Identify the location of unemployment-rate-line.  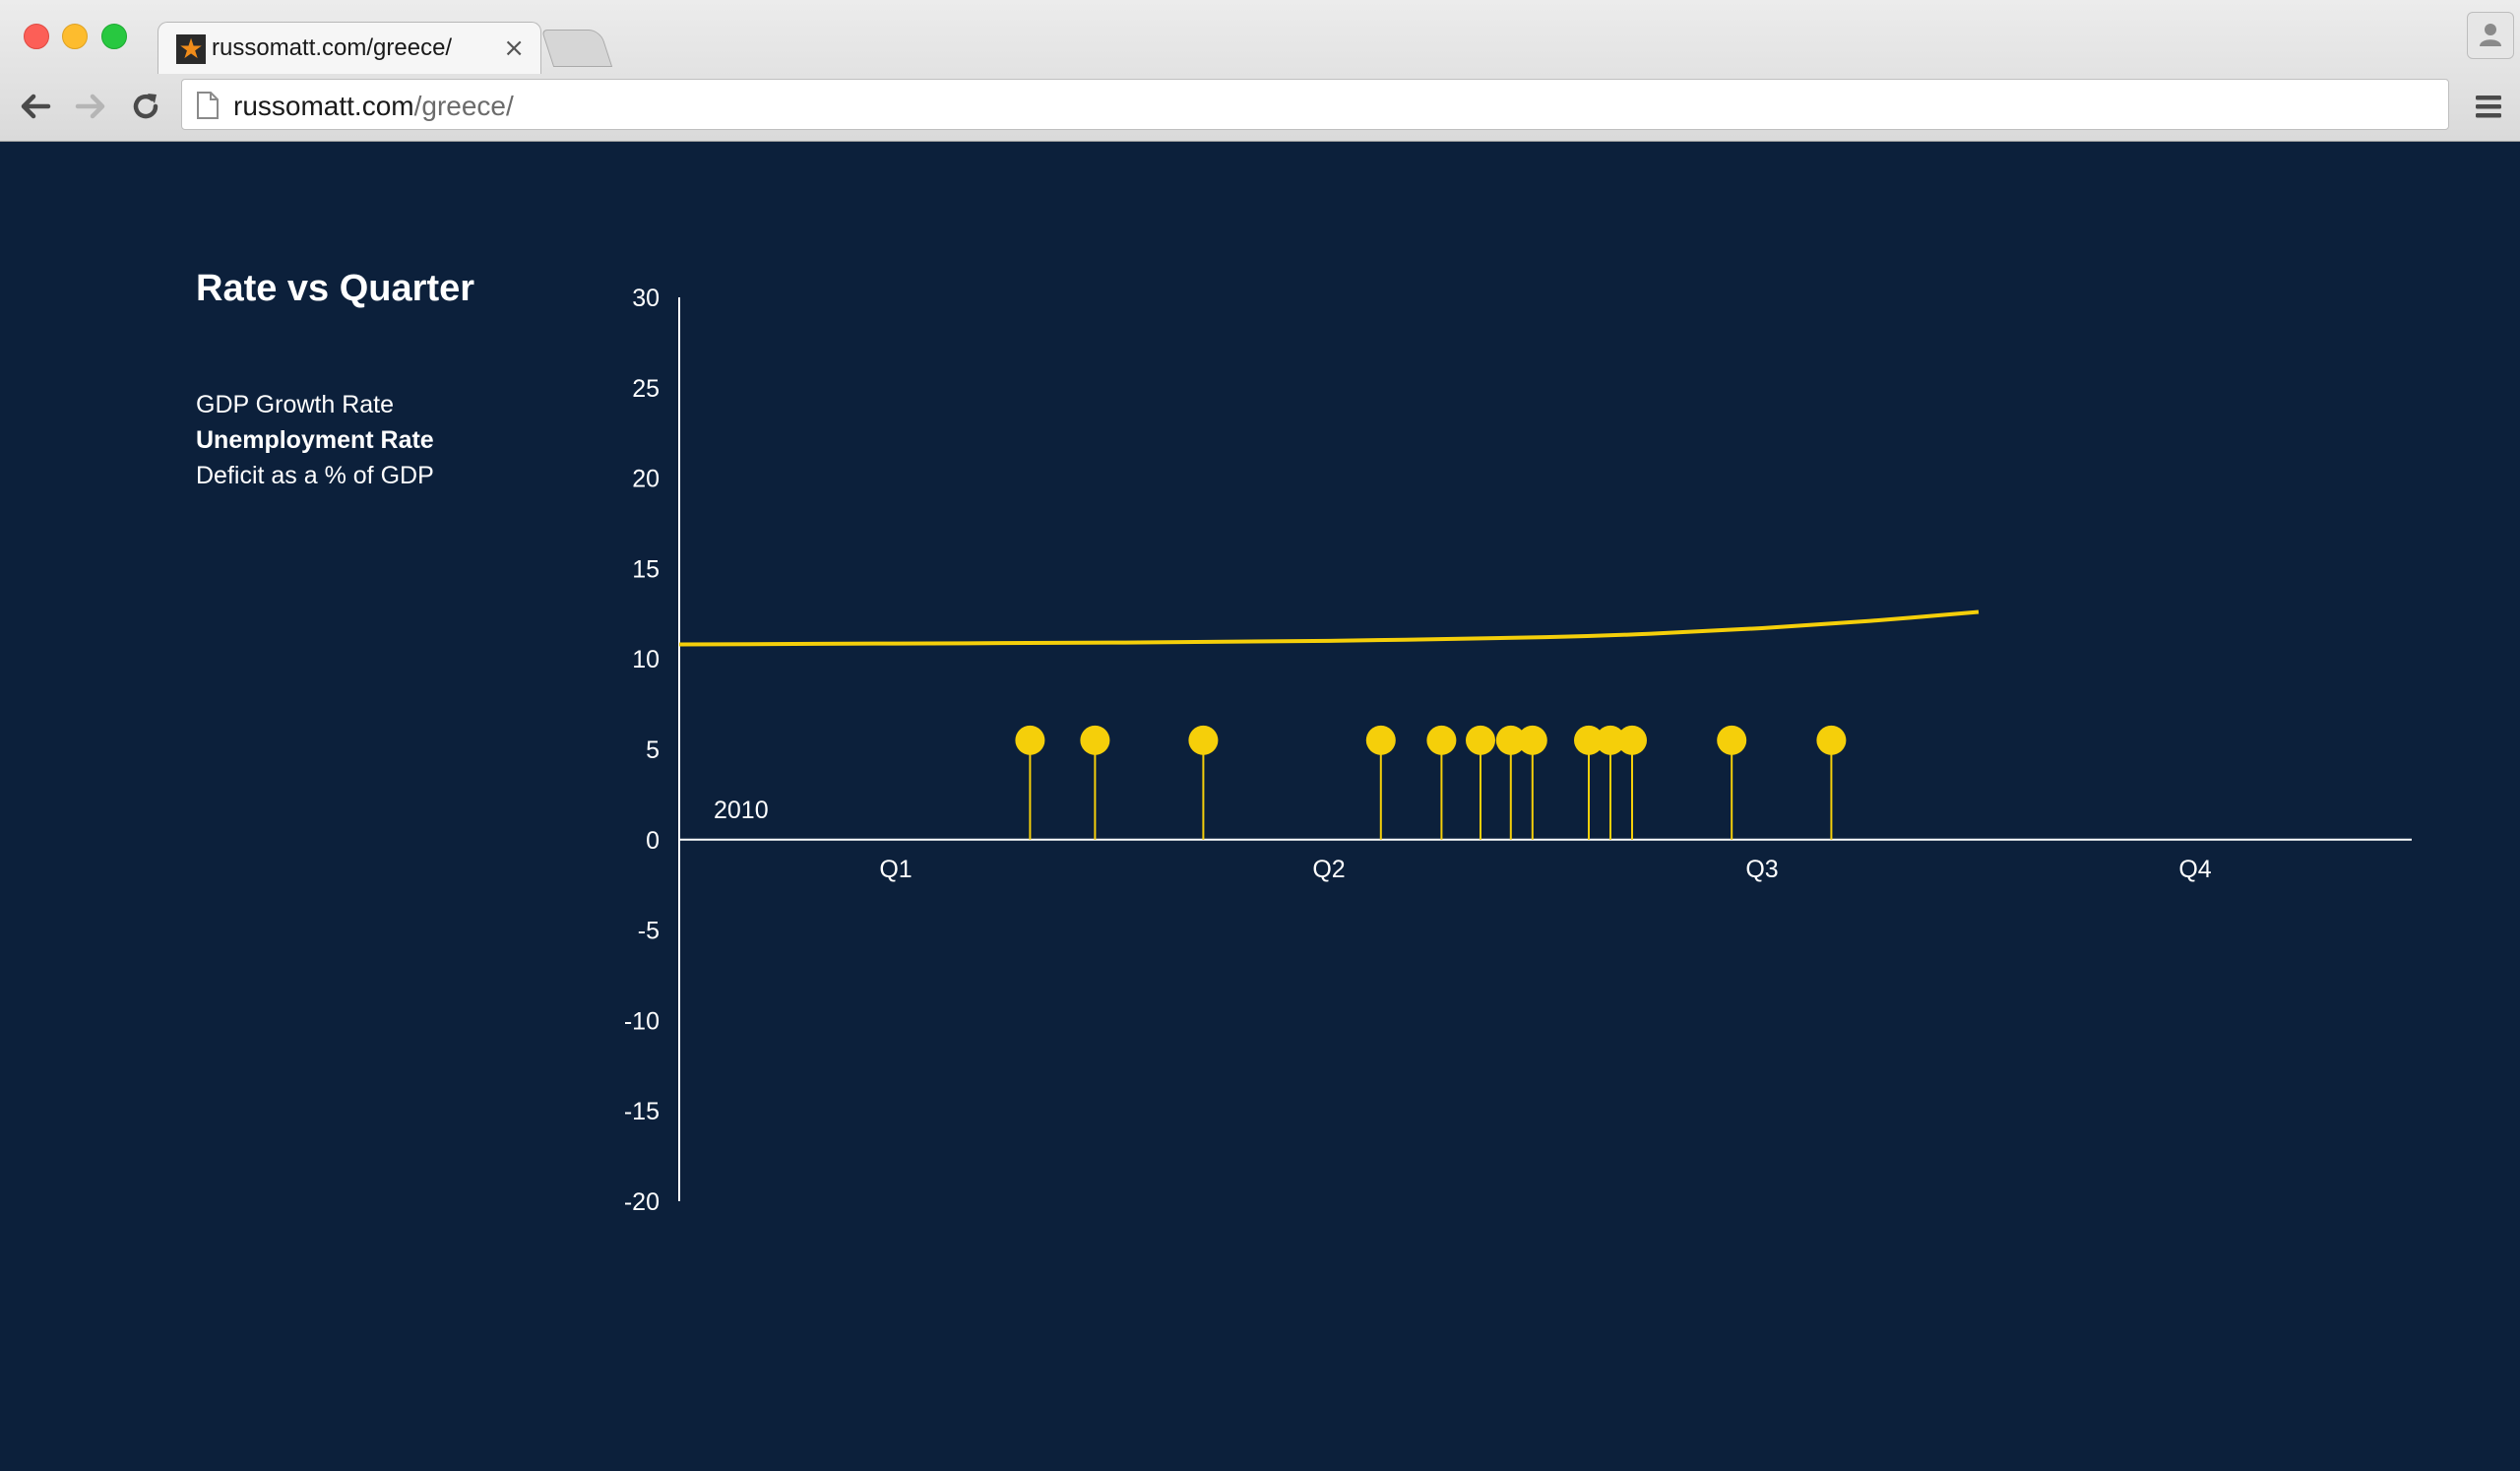
(1329, 628).